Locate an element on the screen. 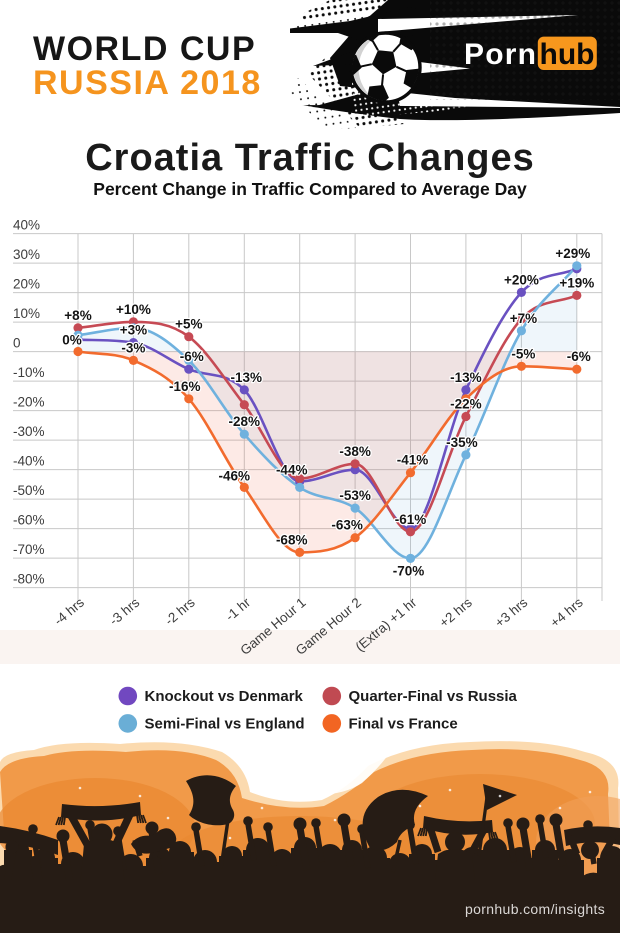 This screenshot has height=933, width=620. svg-text: -68% is located at coordinates (292, 539).